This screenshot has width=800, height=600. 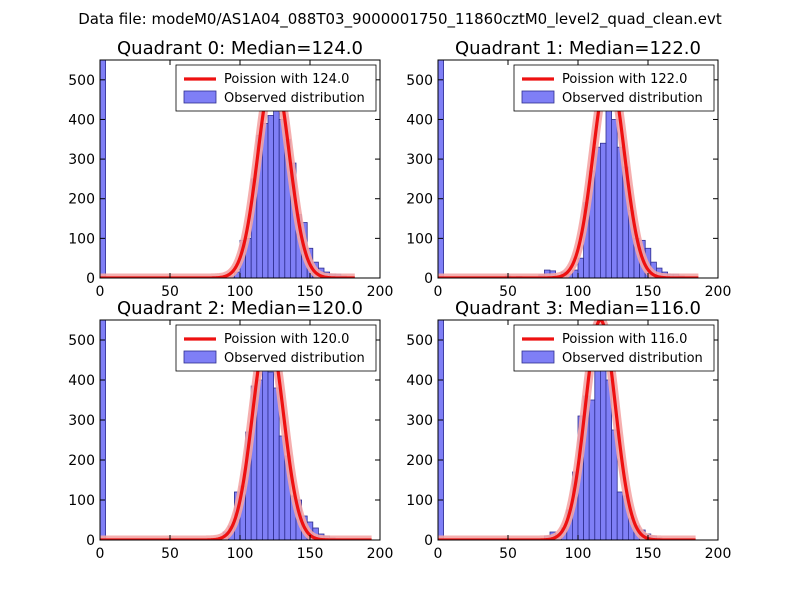 What do you see at coordinates (286, 79) in the screenshot?
I see `legend-poisson-label: Poission with 124.0` at bounding box center [286, 79].